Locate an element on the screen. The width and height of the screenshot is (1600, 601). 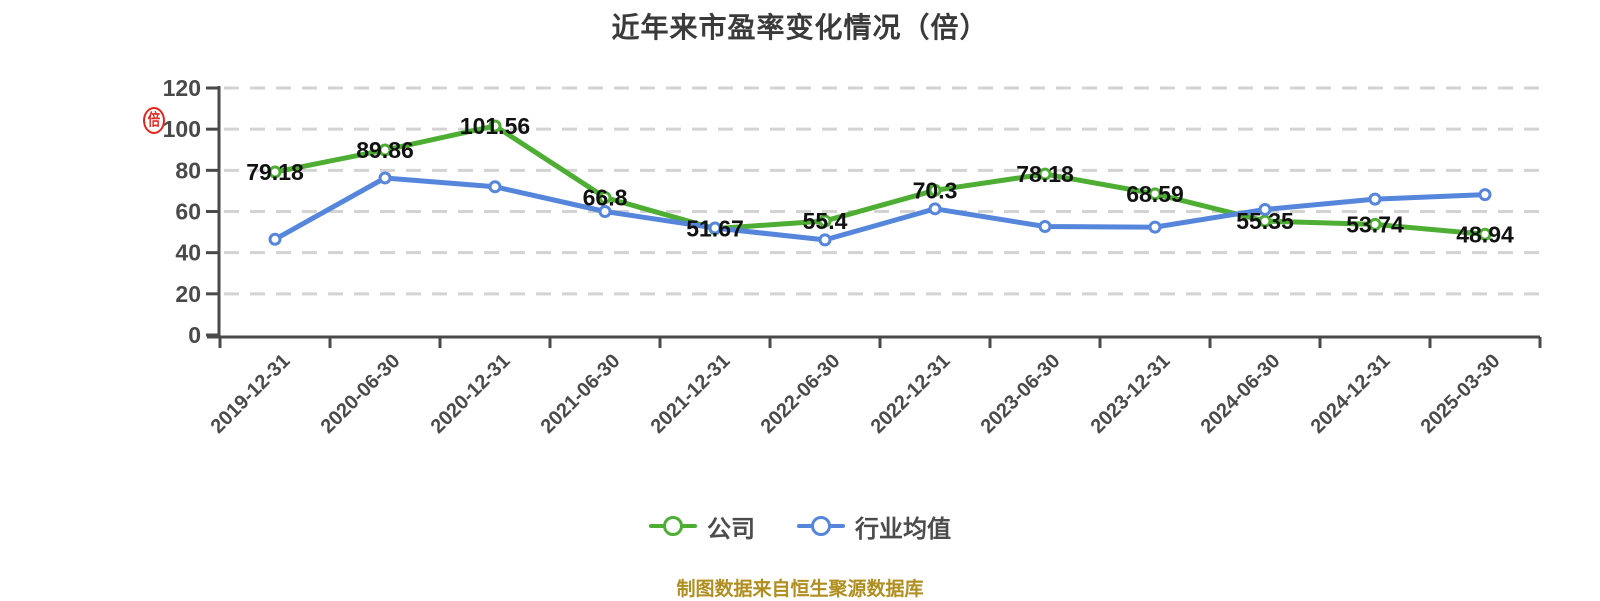
company-legend-dot is located at coordinates (673, 526).